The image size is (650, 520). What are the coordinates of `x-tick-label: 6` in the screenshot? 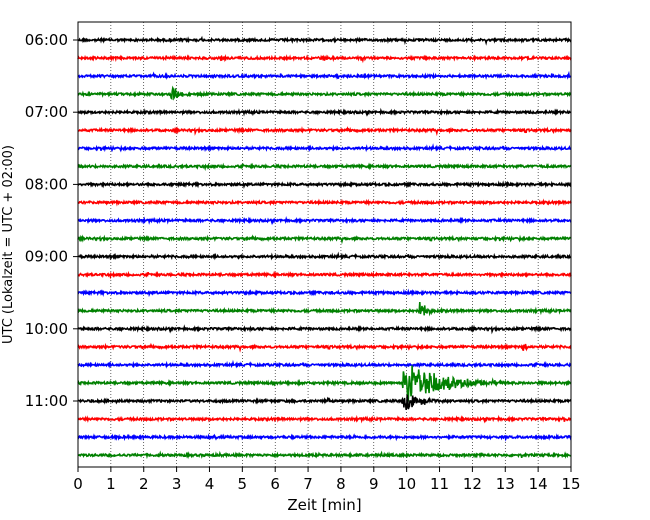 It's located at (275, 484).